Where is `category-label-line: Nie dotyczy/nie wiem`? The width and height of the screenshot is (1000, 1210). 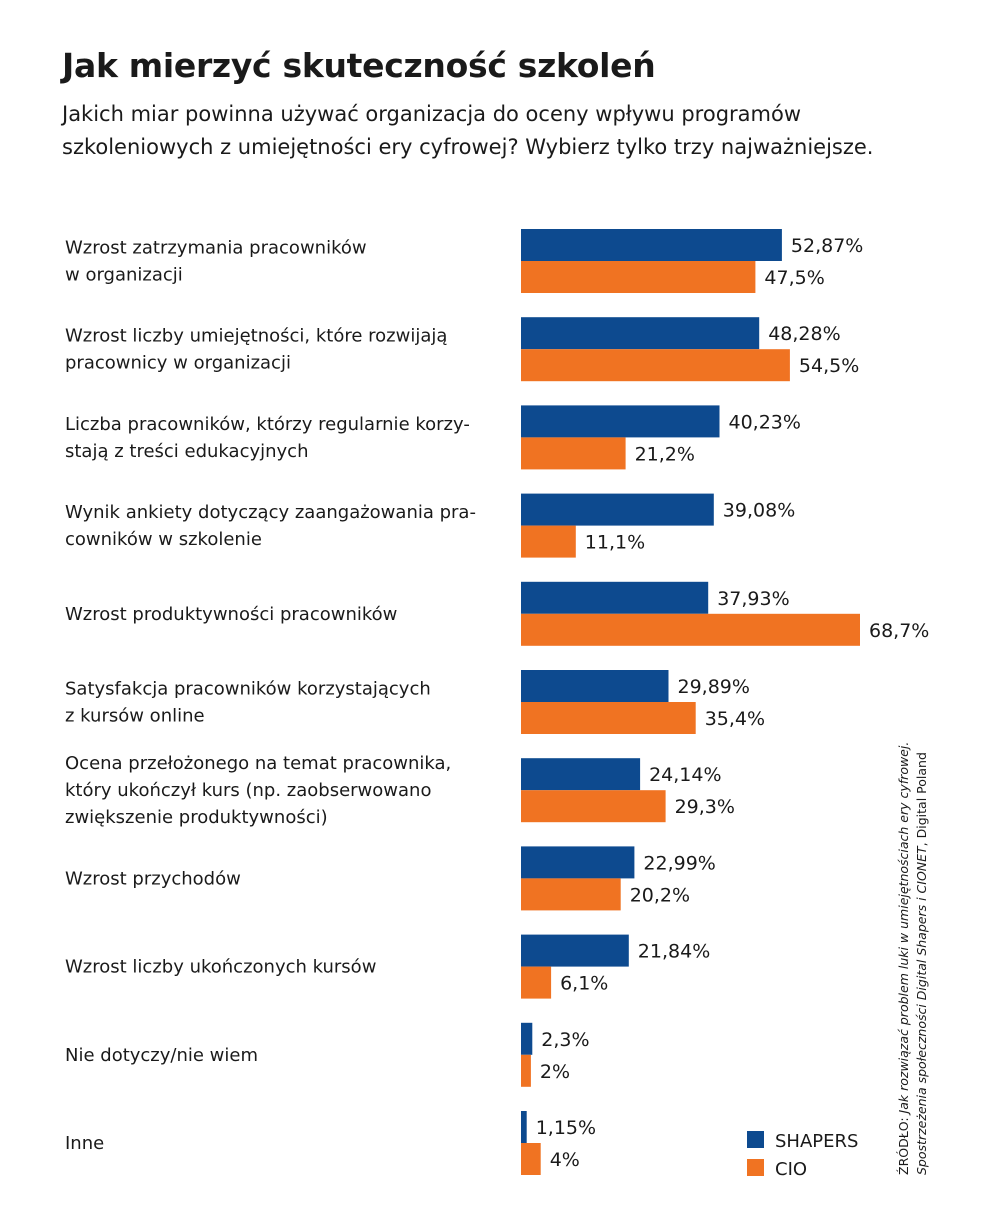
category-label-line: Nie dotyczy/nie wiem is located at coordinates (161, 1055).